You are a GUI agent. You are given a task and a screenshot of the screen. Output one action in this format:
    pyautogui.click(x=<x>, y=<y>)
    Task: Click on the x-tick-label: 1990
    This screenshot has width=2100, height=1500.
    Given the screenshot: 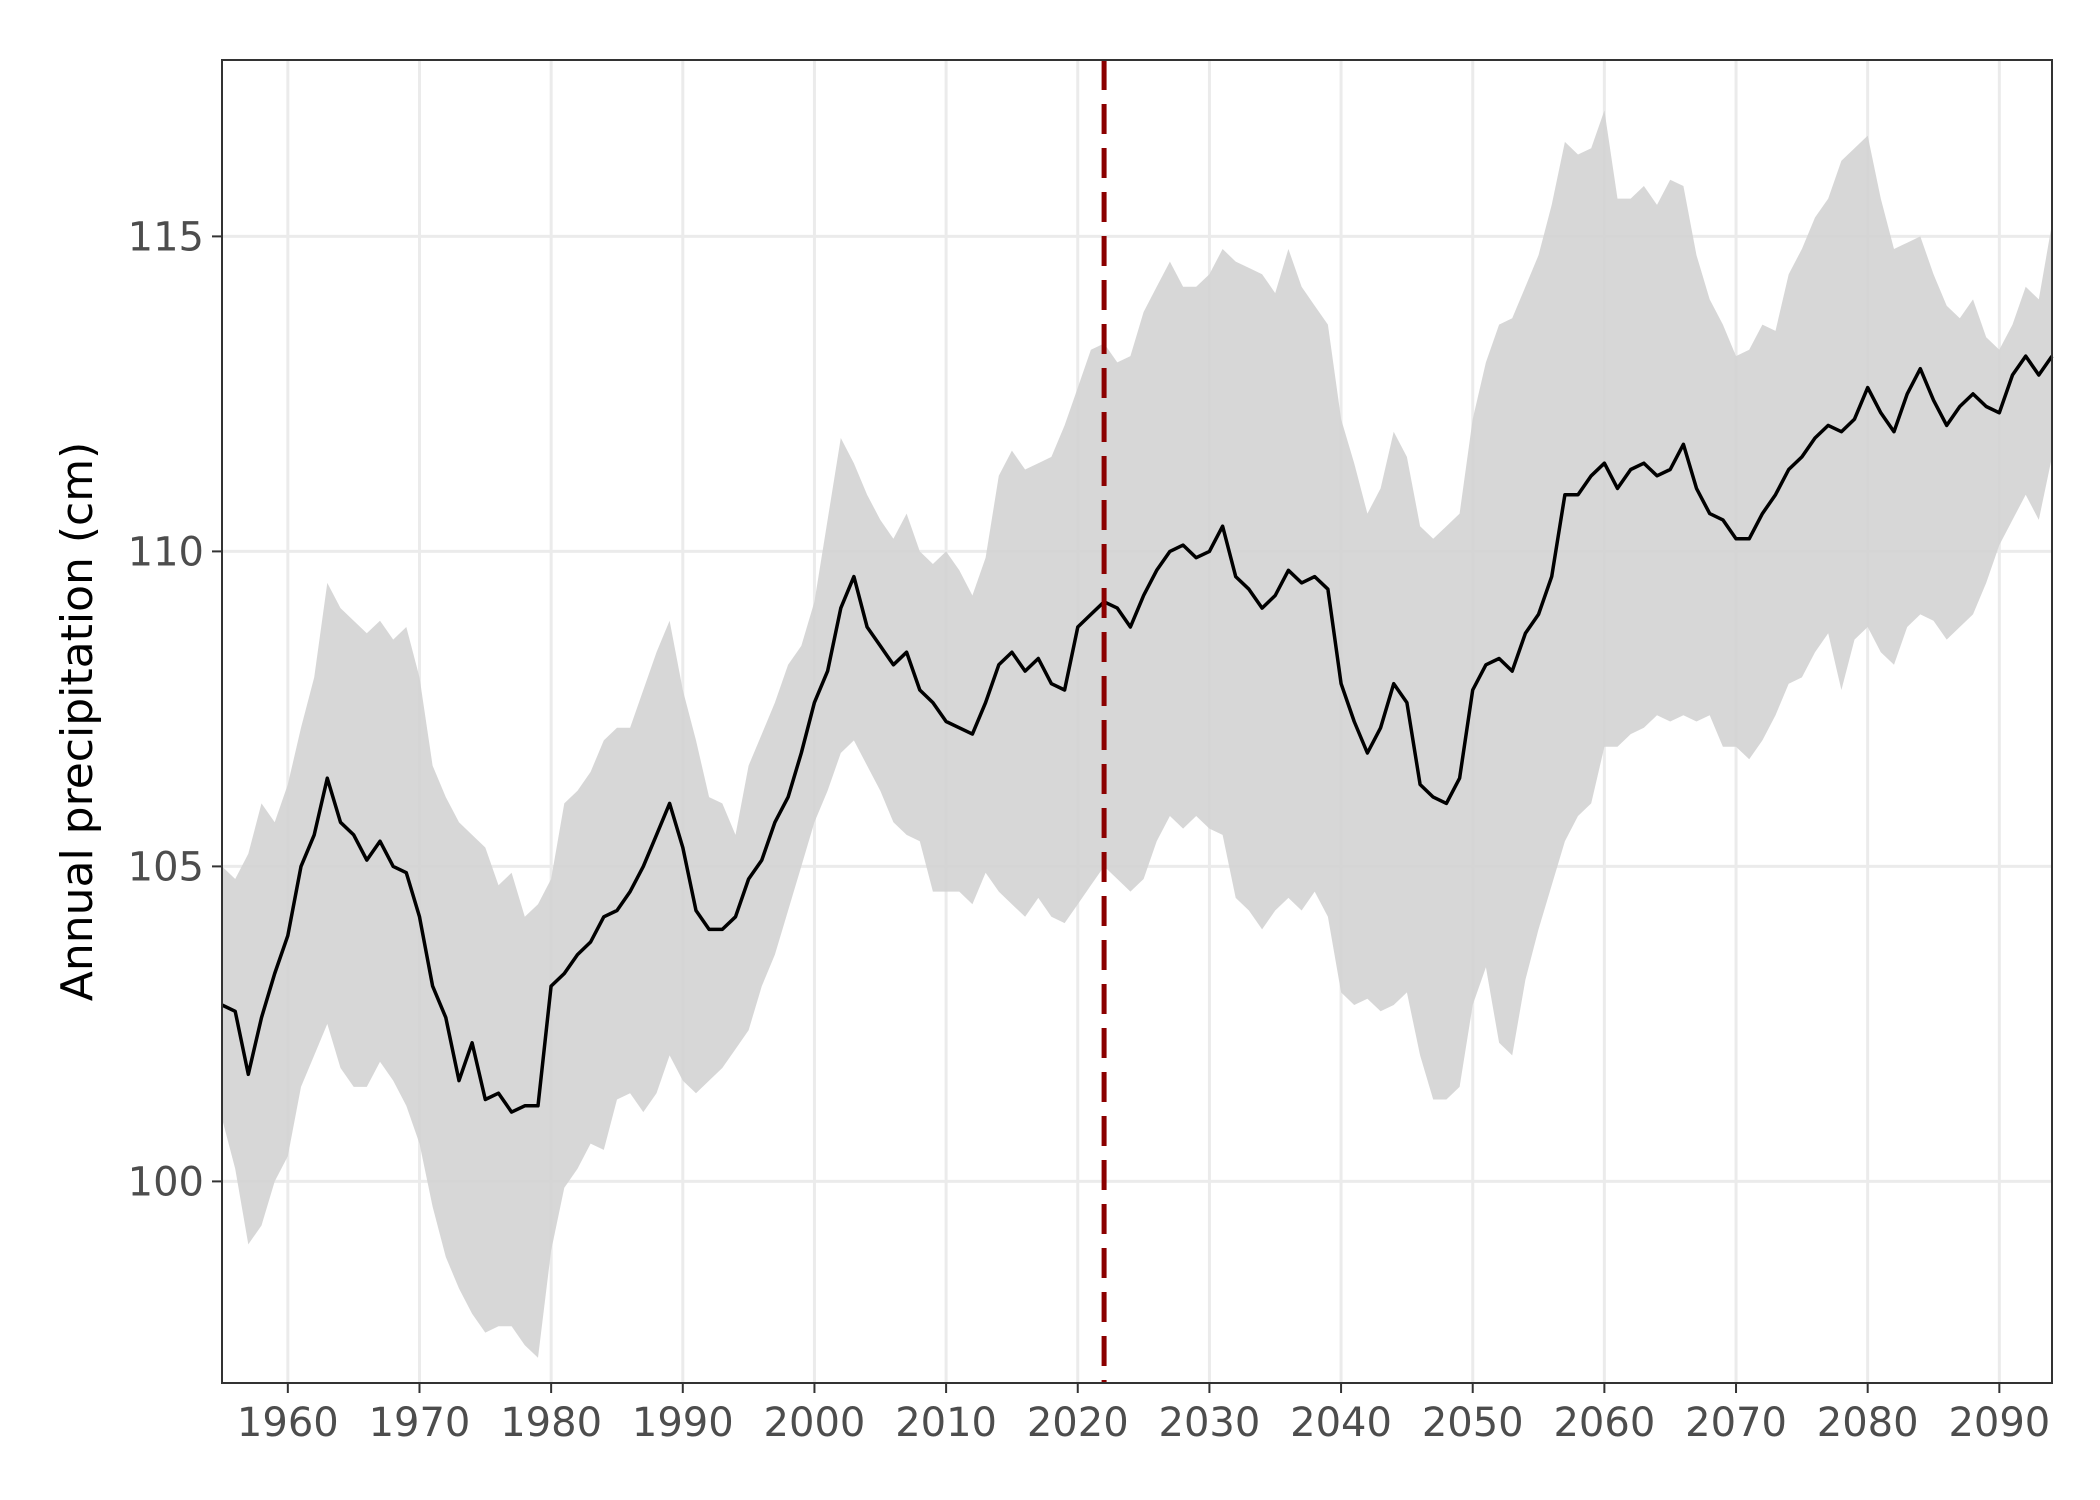 What is the action you would take?
    pyautogui.click(x=683, y=1423)
    